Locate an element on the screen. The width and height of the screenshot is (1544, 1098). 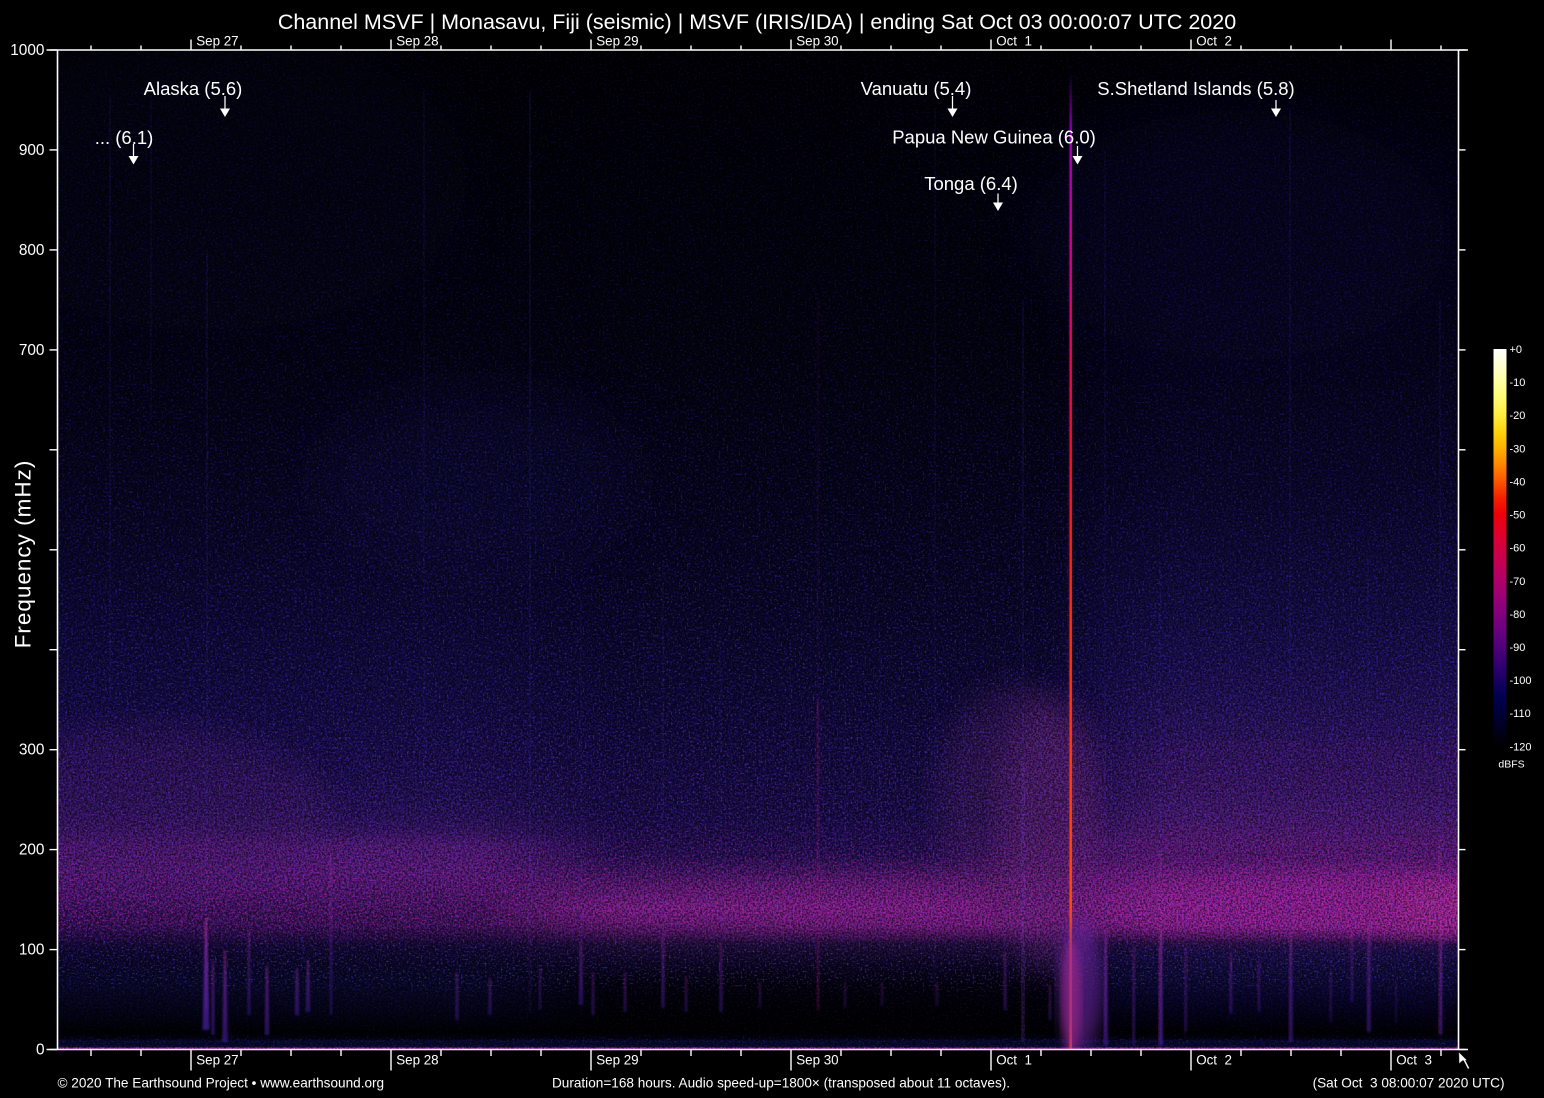
svg-text: 0 is located at coordinates (40, 1049).